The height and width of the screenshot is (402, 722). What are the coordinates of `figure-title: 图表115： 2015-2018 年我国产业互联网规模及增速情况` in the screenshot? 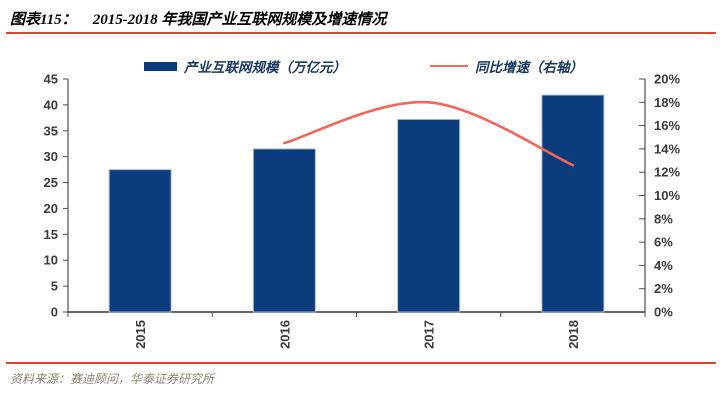 It's located at (198, 18).